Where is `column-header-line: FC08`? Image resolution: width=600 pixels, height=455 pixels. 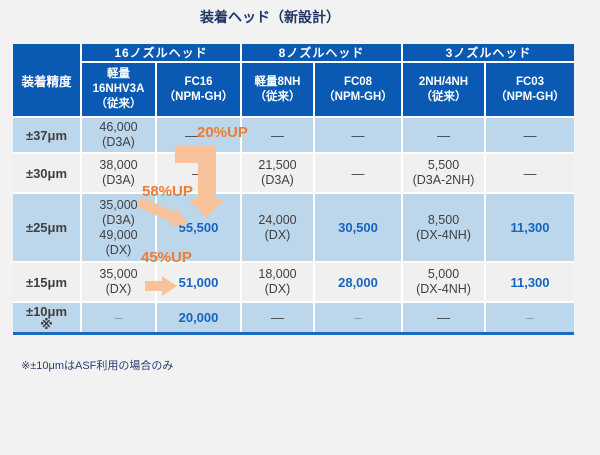 column-header-line: FC08 is located at coordinates (358, 81).